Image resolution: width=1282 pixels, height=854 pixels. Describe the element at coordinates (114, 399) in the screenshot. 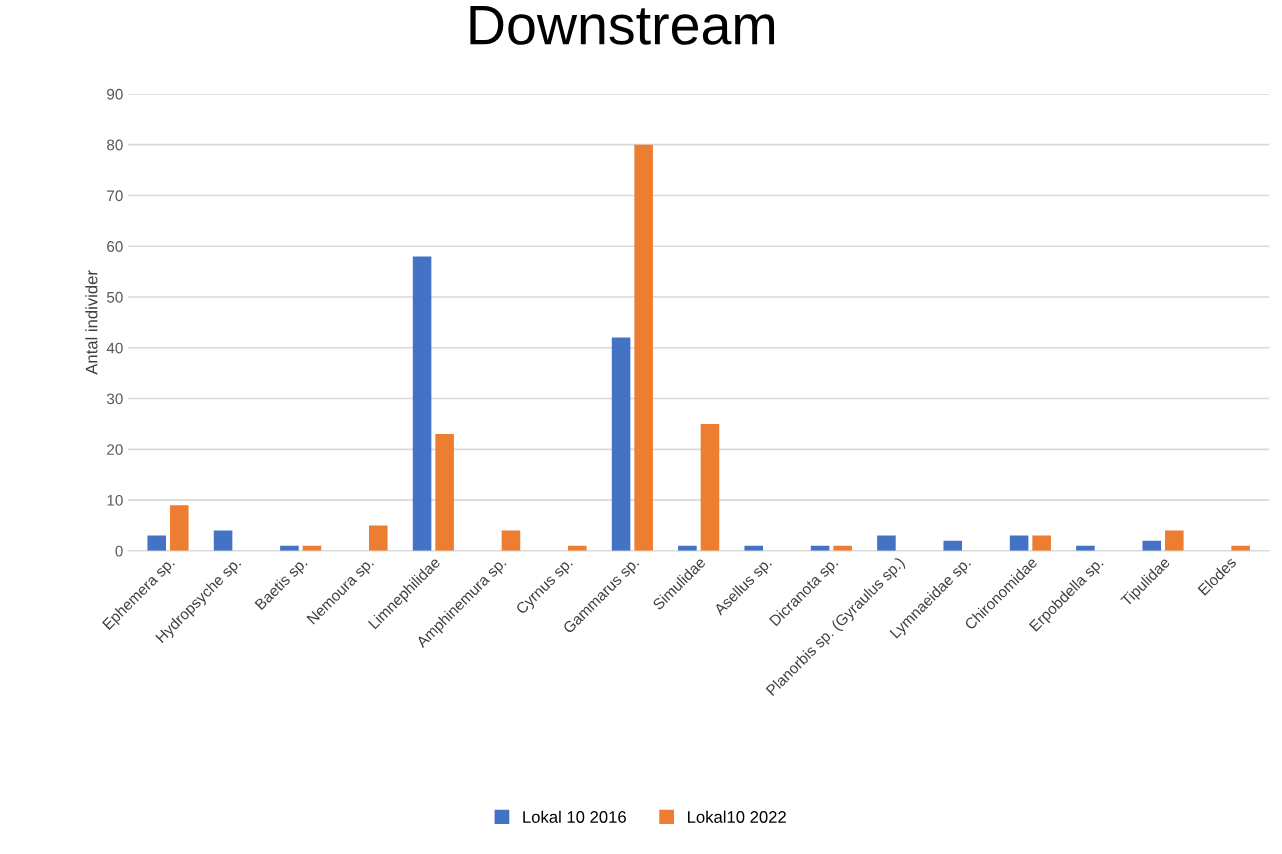

I see `y-tick-label: 30` at that location.